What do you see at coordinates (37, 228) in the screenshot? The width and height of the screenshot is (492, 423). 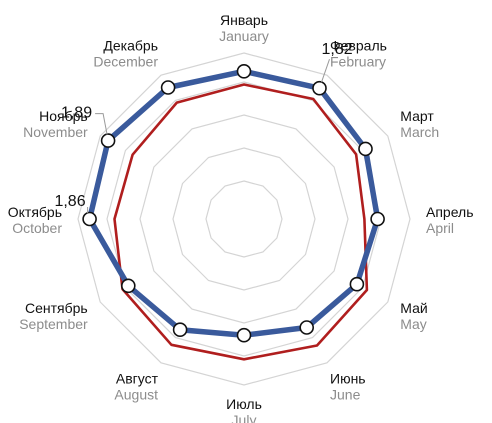 I see `label-en-october: October` at bounding box center [37, 228].